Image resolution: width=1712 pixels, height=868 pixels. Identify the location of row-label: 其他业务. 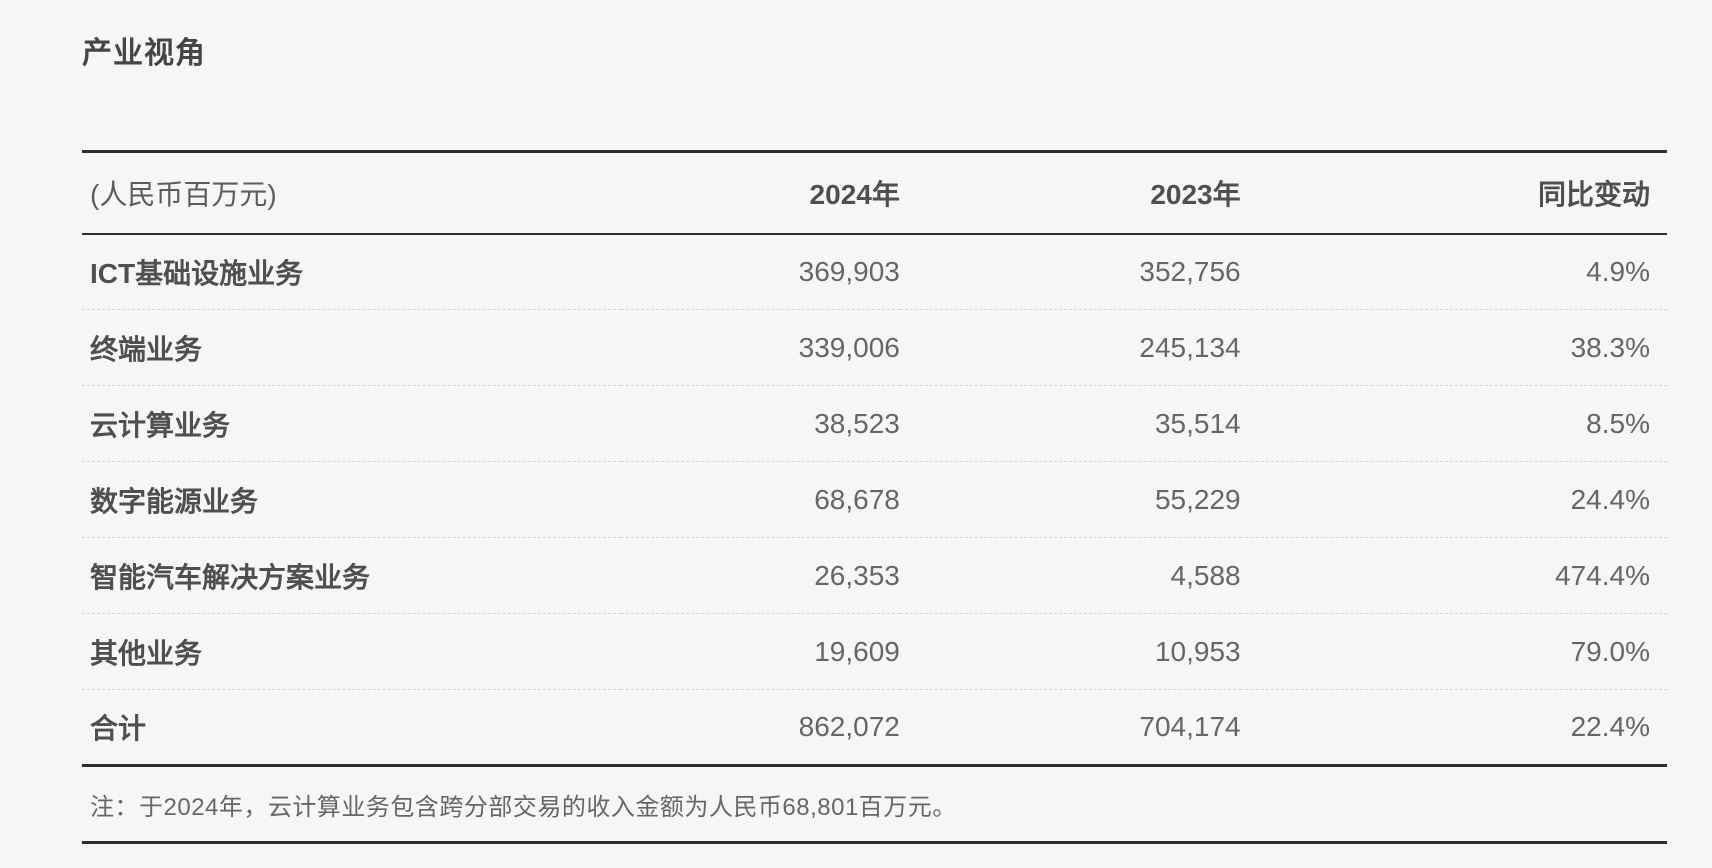
(351, 651).